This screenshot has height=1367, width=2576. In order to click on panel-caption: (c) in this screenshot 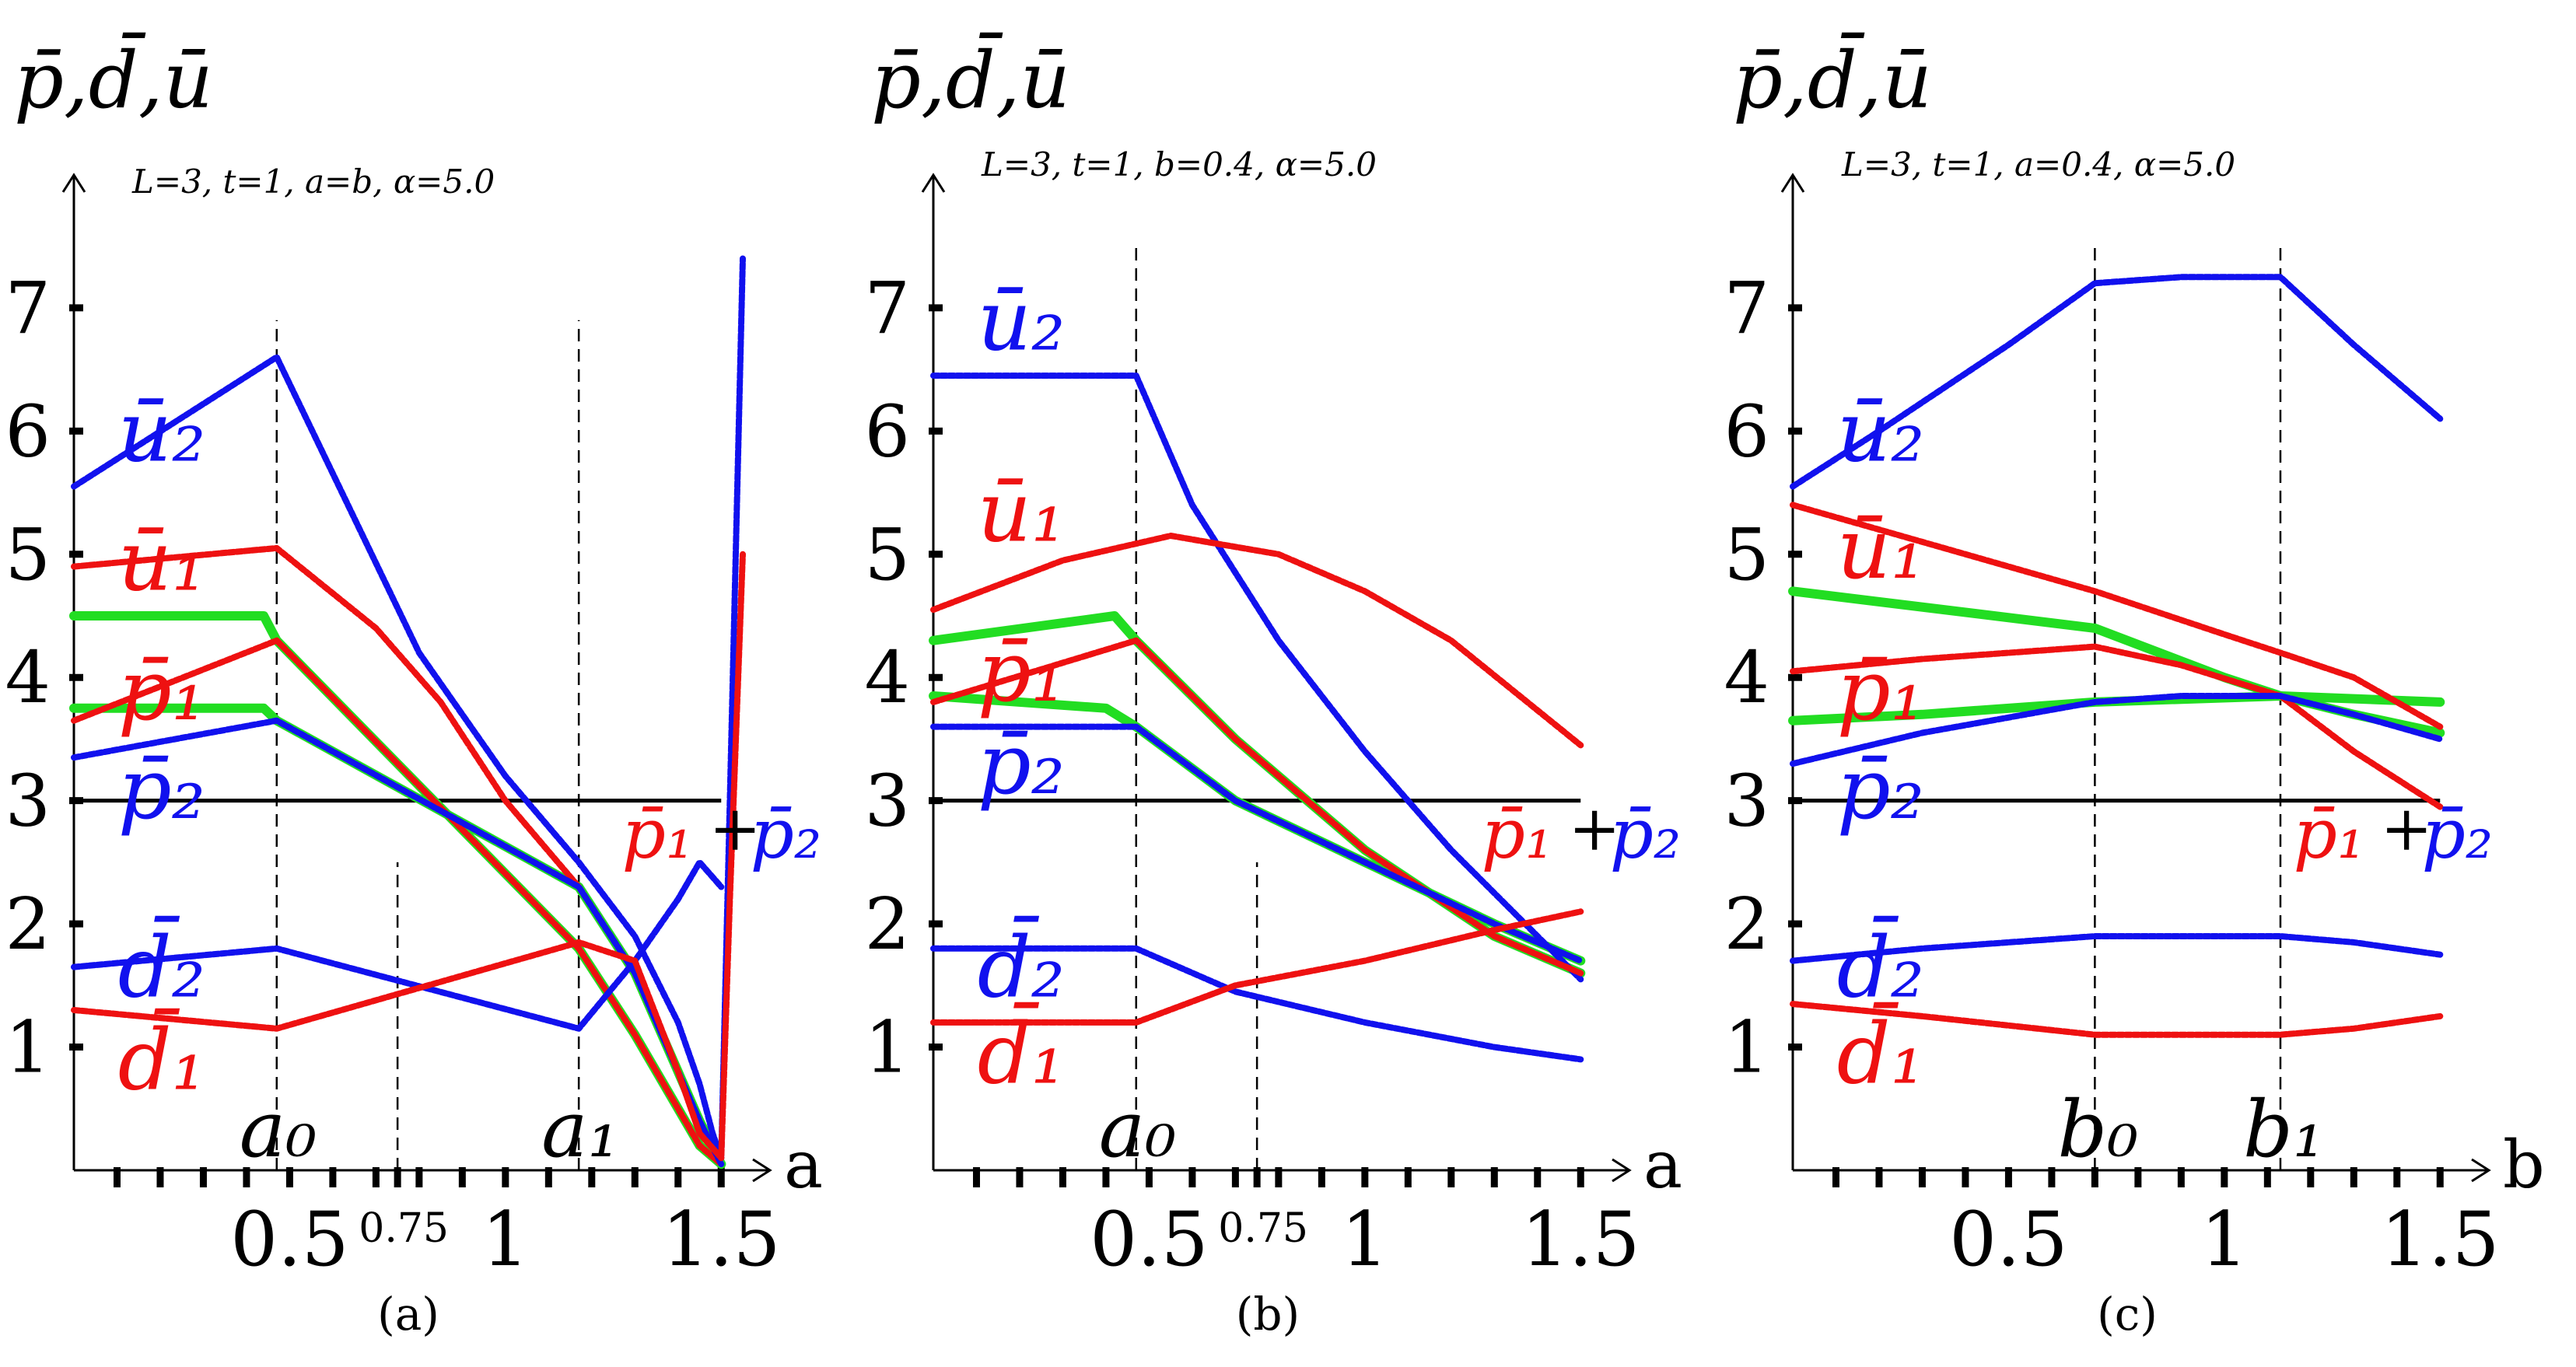, I will do `click(2128, 1314)`.